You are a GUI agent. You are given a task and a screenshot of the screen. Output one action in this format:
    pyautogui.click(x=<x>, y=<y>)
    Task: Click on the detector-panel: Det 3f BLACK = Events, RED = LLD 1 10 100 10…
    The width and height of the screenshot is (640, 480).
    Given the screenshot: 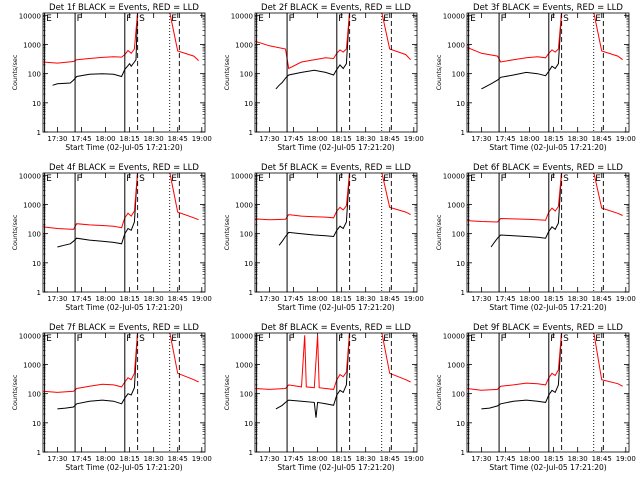 What is the action you would take?
    pyautogui.click(x=535, y=77)
    